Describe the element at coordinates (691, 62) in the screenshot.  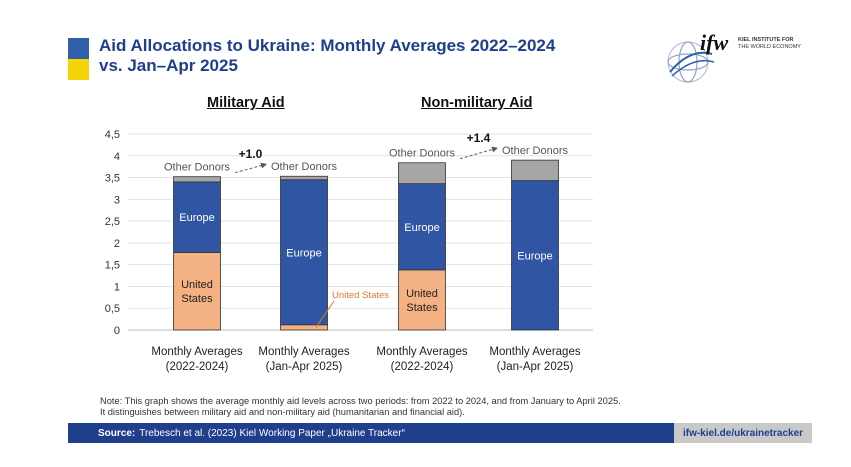
I see `globe-icon` at that location.